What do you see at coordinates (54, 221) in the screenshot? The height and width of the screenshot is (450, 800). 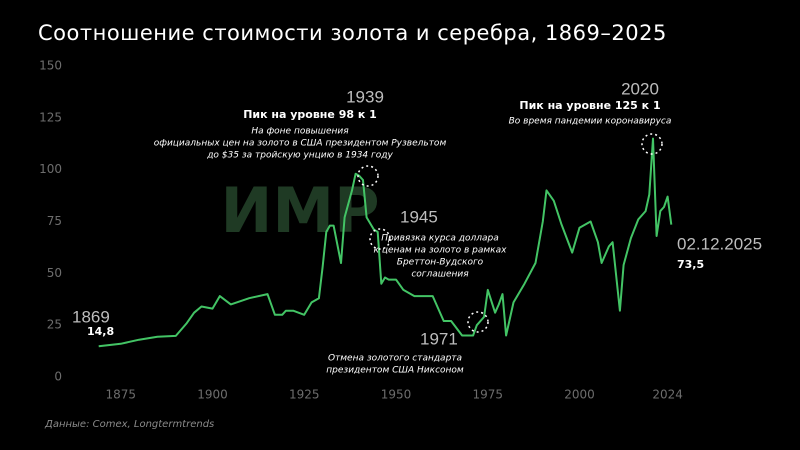 I see `y-tick-label: 75` at bounding box center [54, 221].